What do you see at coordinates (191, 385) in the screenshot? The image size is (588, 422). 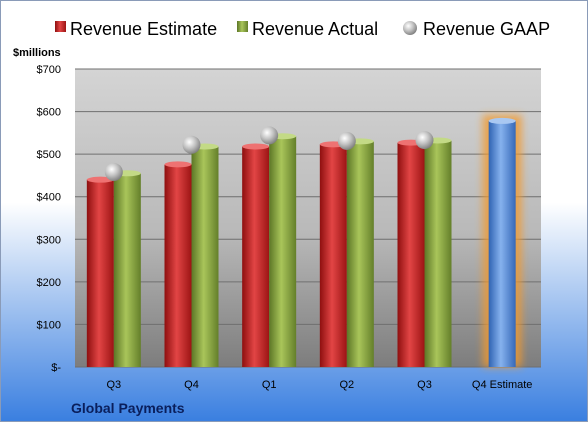 I see `x-tick-label: Q4` at bounding box center [191, 385].